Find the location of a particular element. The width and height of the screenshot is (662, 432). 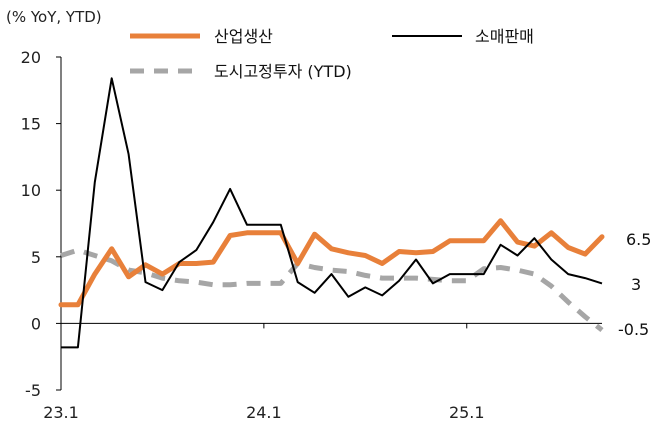

y-tick-label: 10 is located at coordinates (31, 190).